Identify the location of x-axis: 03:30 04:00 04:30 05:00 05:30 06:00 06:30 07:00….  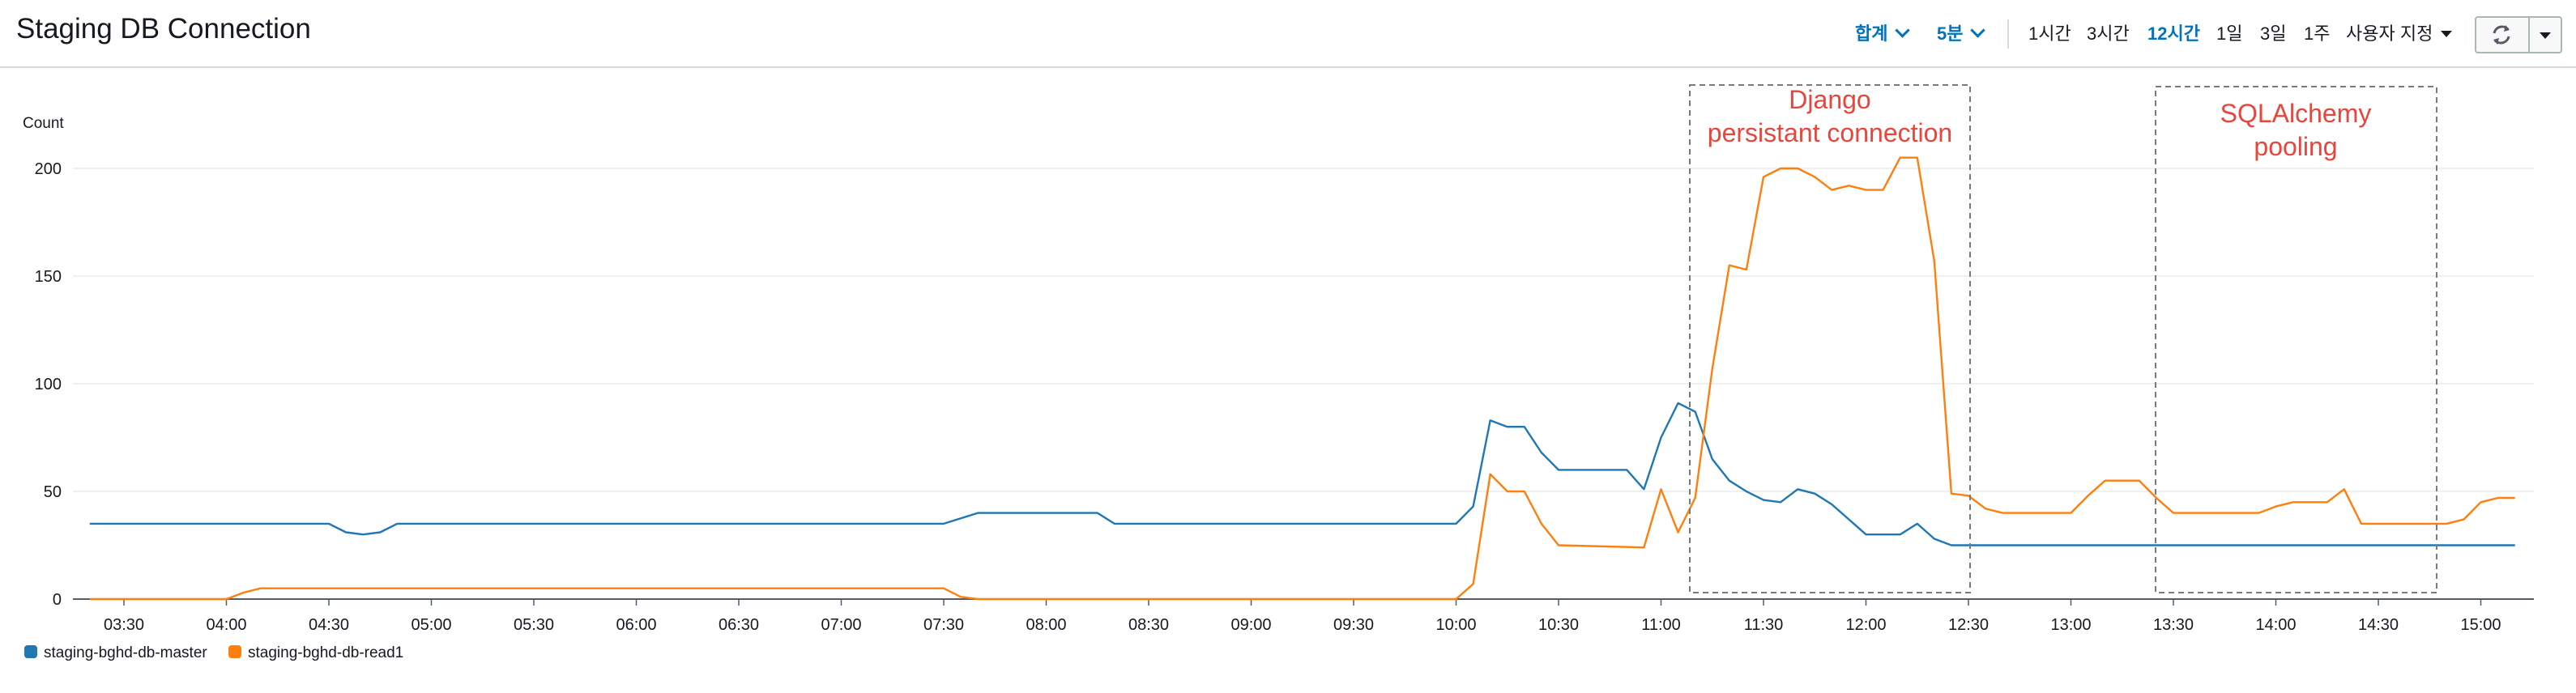
(1303, 616).